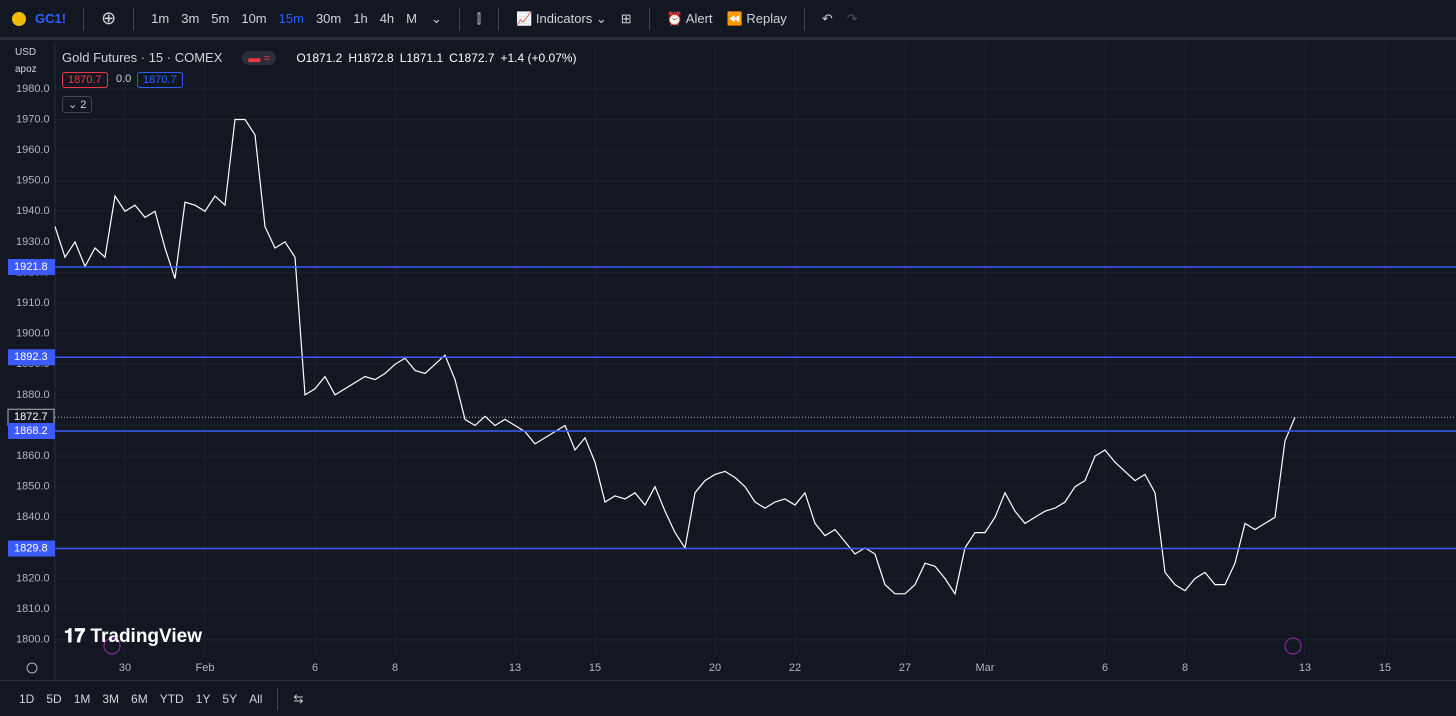 The image size is (1456, 716). Describe the element at coordinates (985, 668) in the screenshot. I see `x-tick-label: Mar` at that location.